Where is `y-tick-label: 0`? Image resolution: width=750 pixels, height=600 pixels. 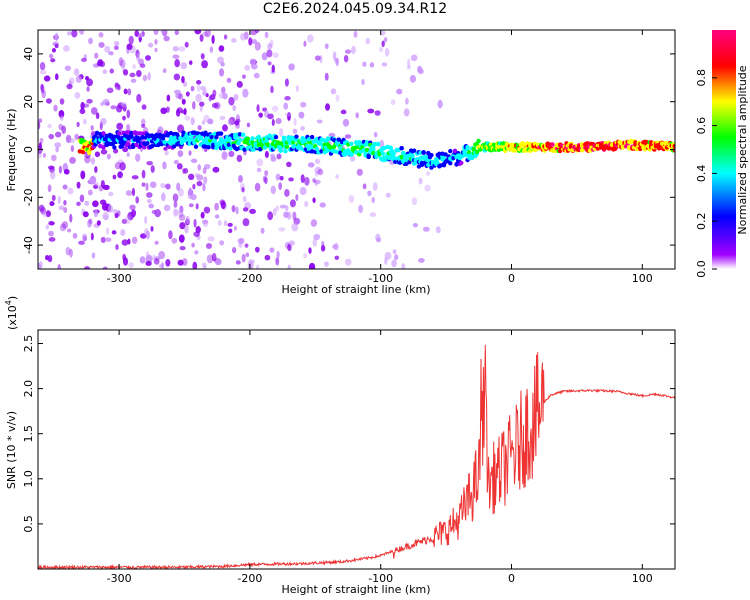
y-tick-label: 0 is located at coordinates (28, 149).